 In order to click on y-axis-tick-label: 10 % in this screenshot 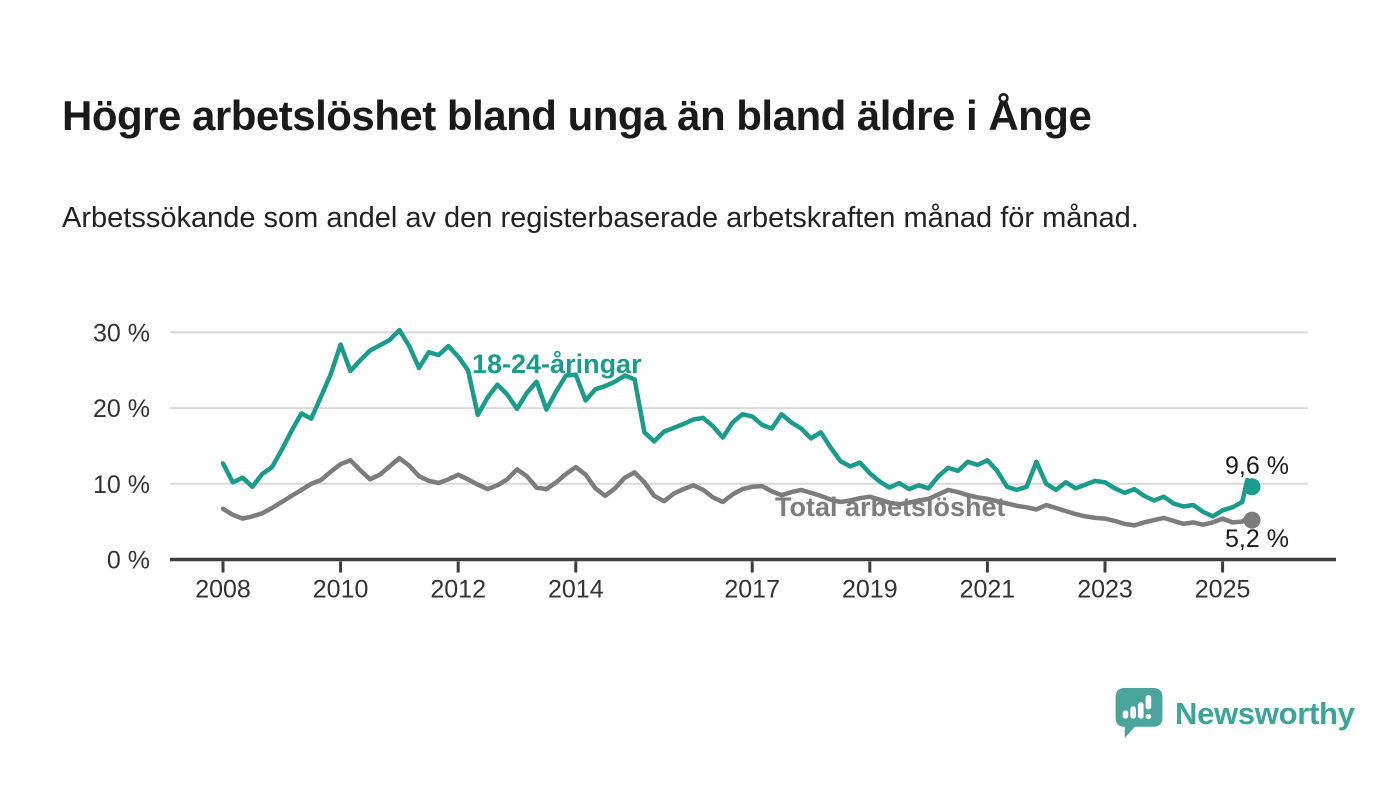, I will do `click(121, 485)`.